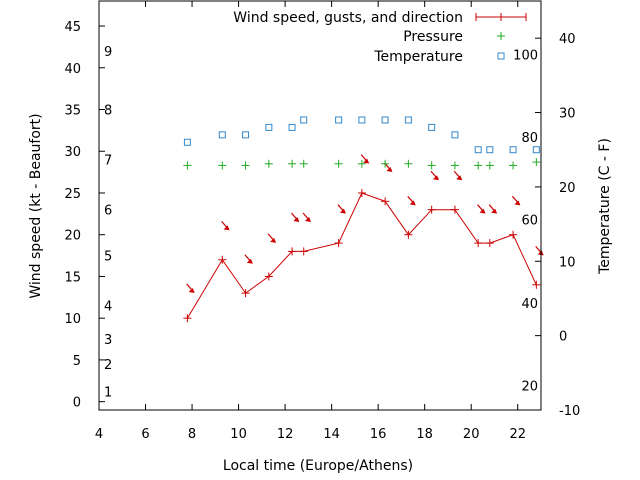 The image size is (640, 480). I want to click on y-right-tick-label: -10, so click(569, 411).